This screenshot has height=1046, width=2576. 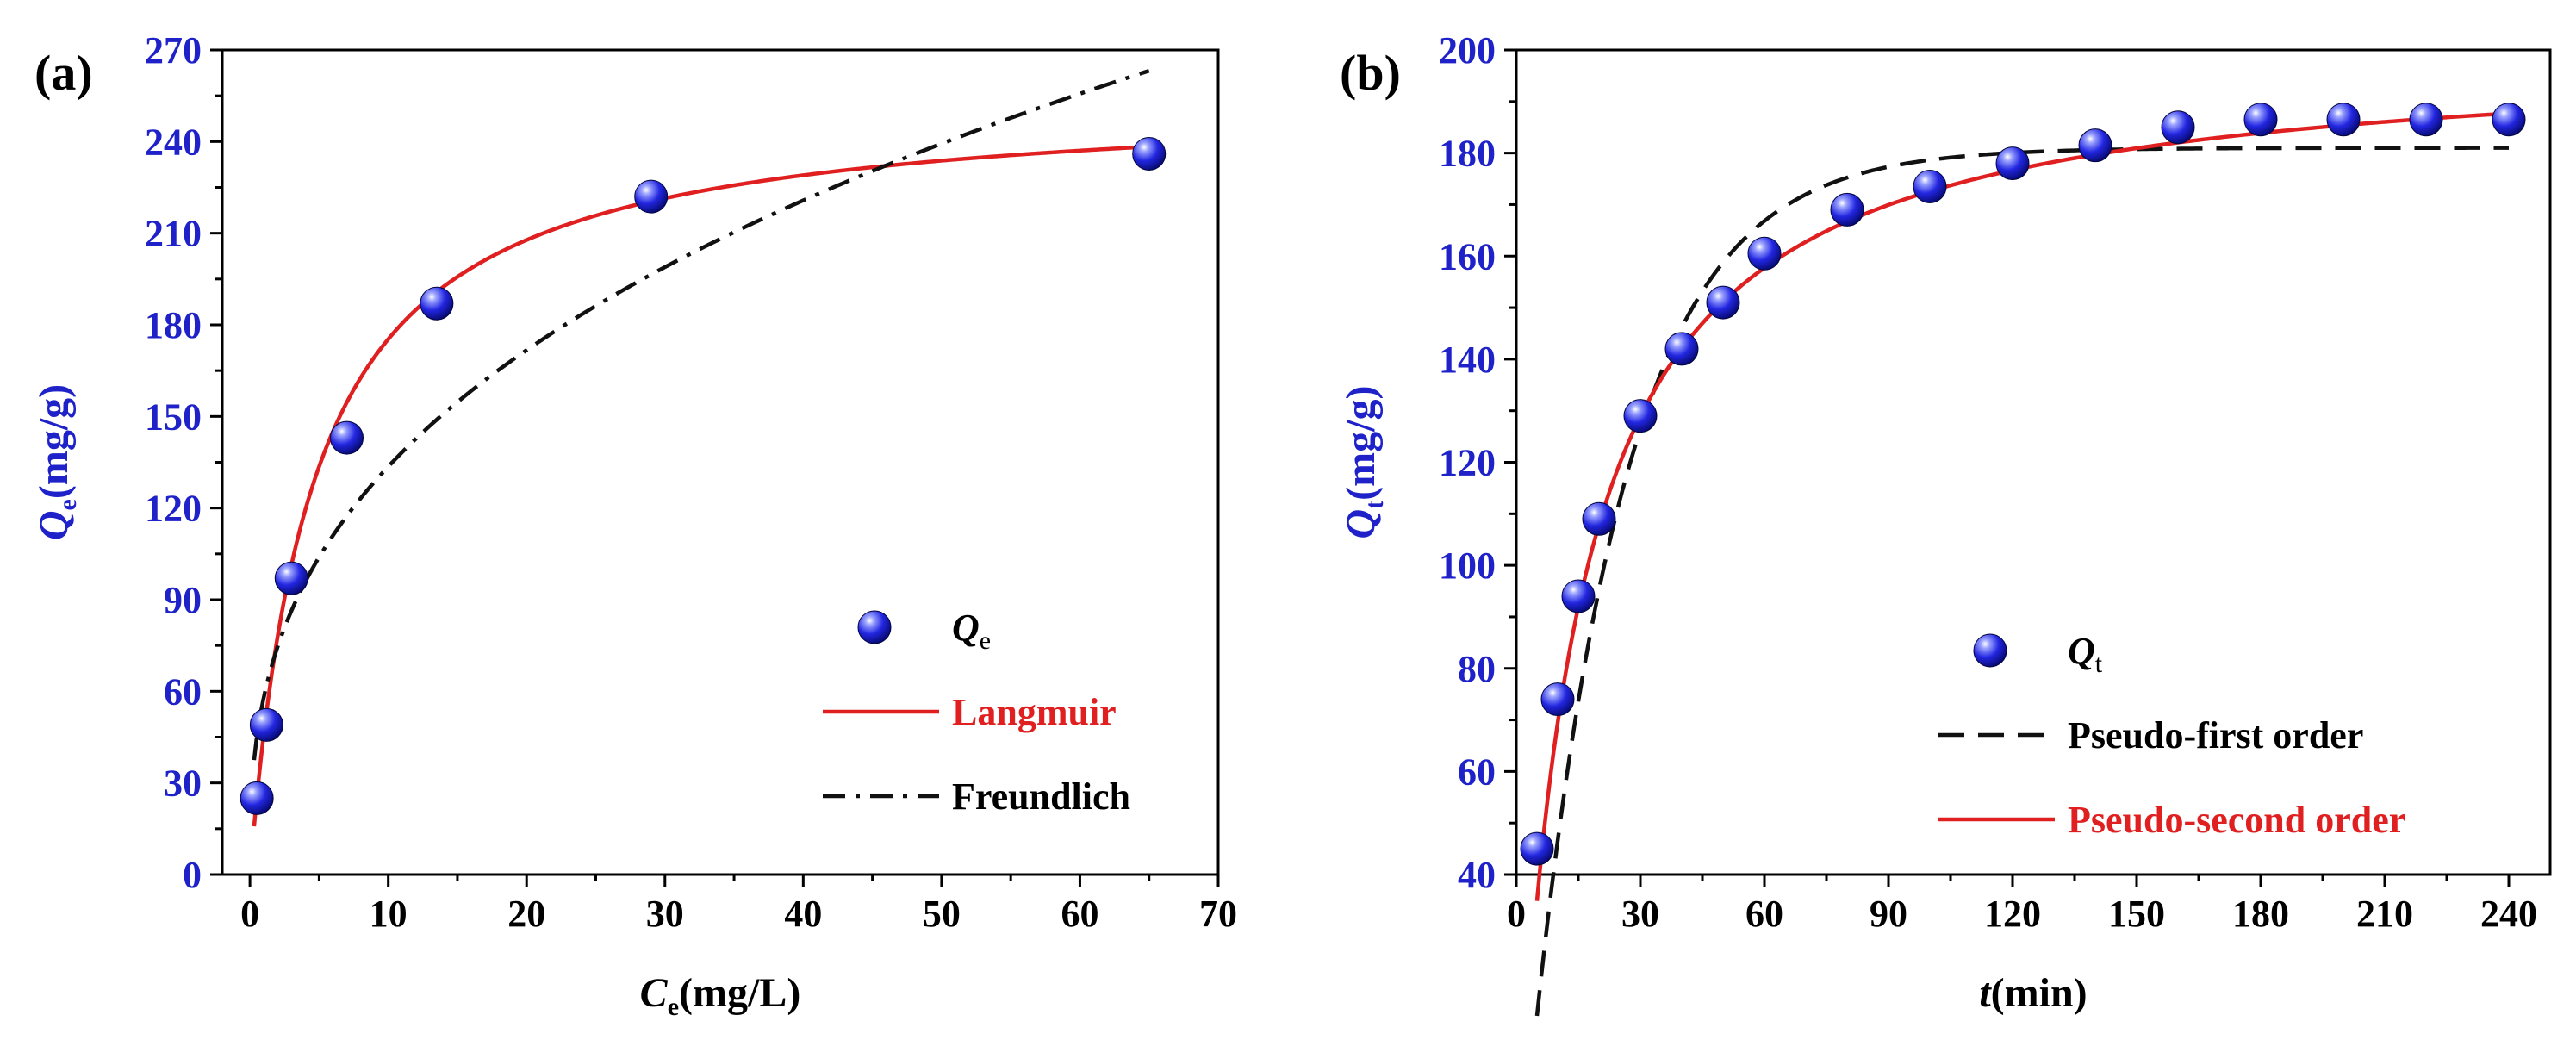 What do you see at coordinates (174, 416) in the screenshot?
I see `y-tick-label: 150` at bounding box center [174, 416].